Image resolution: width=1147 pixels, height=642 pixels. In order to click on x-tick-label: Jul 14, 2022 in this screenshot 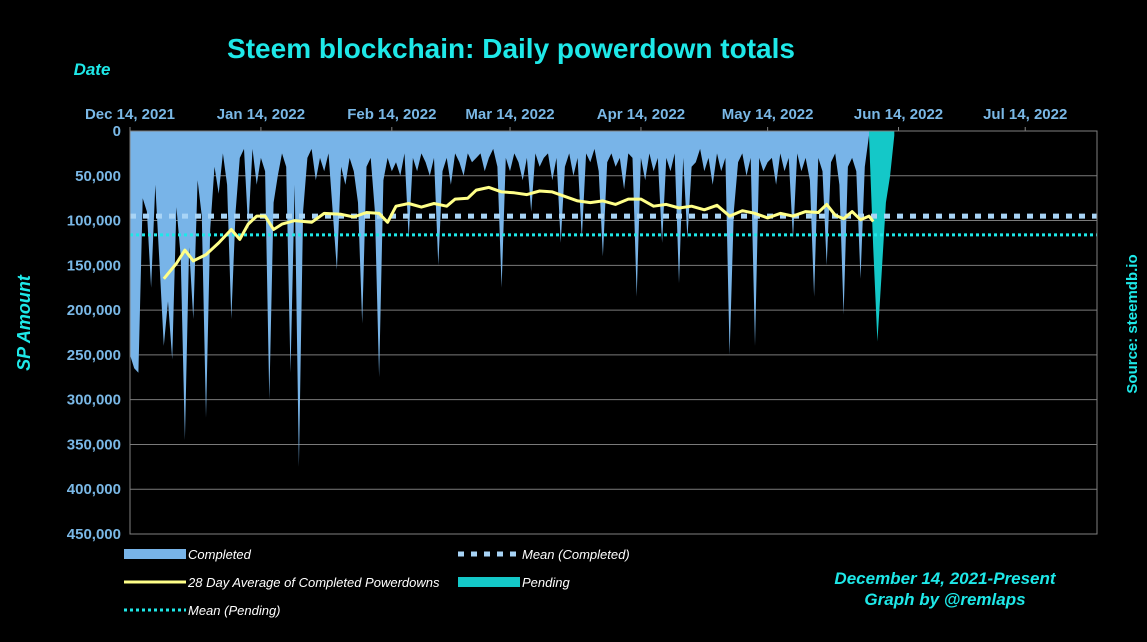, I will do `click(1025, 114)`.